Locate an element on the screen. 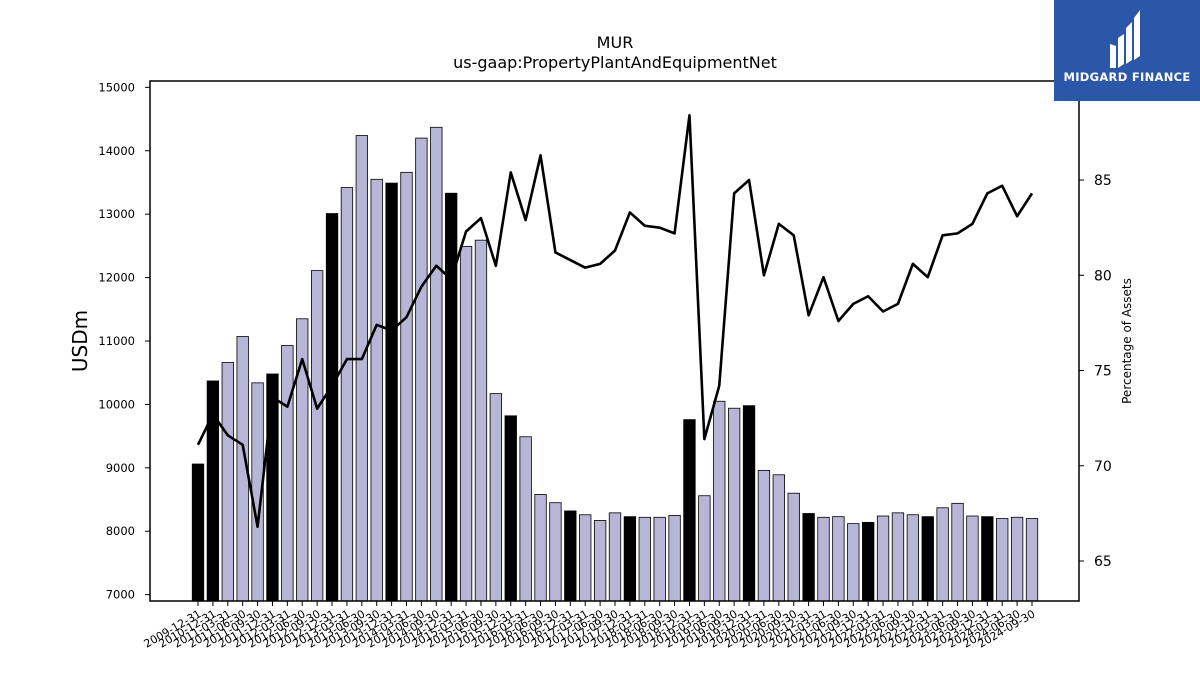  left-tick-label-14000: 14000 is located at coordinates (116, 151).